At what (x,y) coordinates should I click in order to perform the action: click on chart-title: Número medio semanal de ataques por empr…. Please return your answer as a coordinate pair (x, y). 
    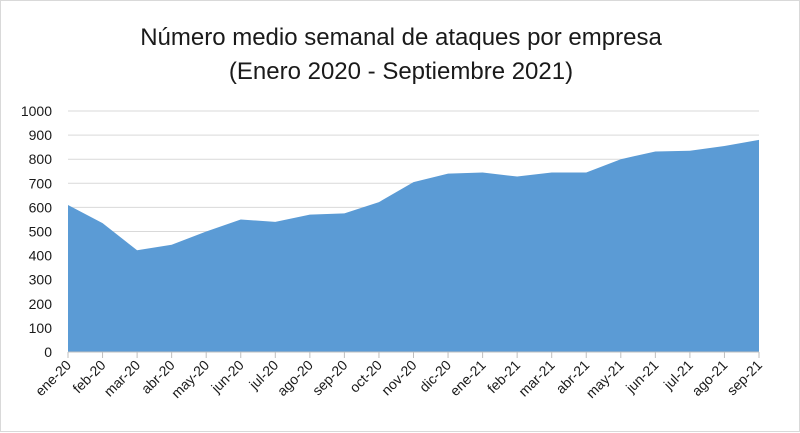
    Looking at the image, I should click on (401, 37).